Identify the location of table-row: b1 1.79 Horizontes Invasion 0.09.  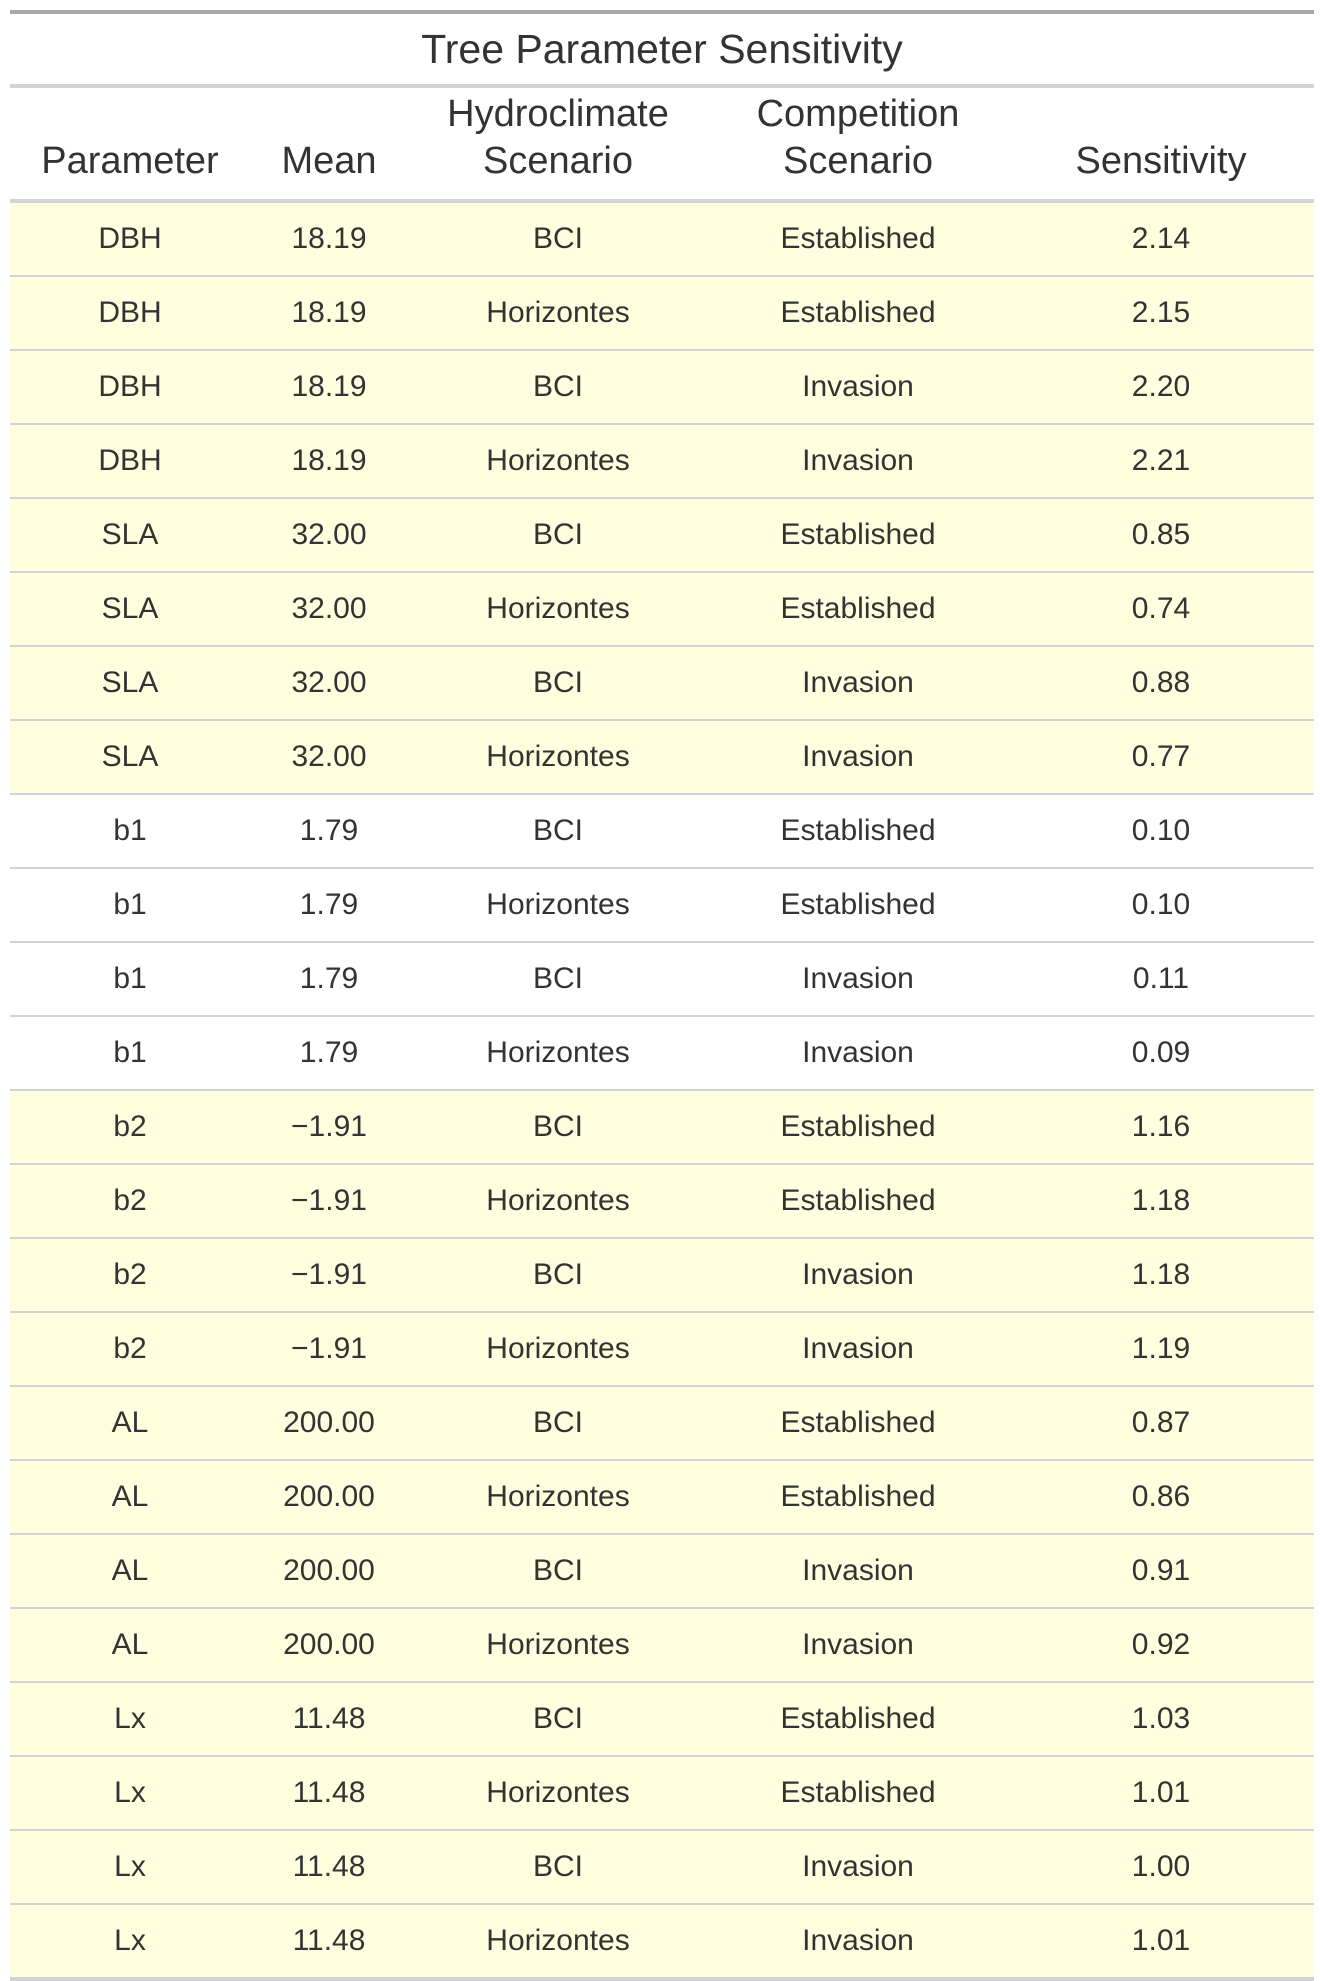
(662, 1052).